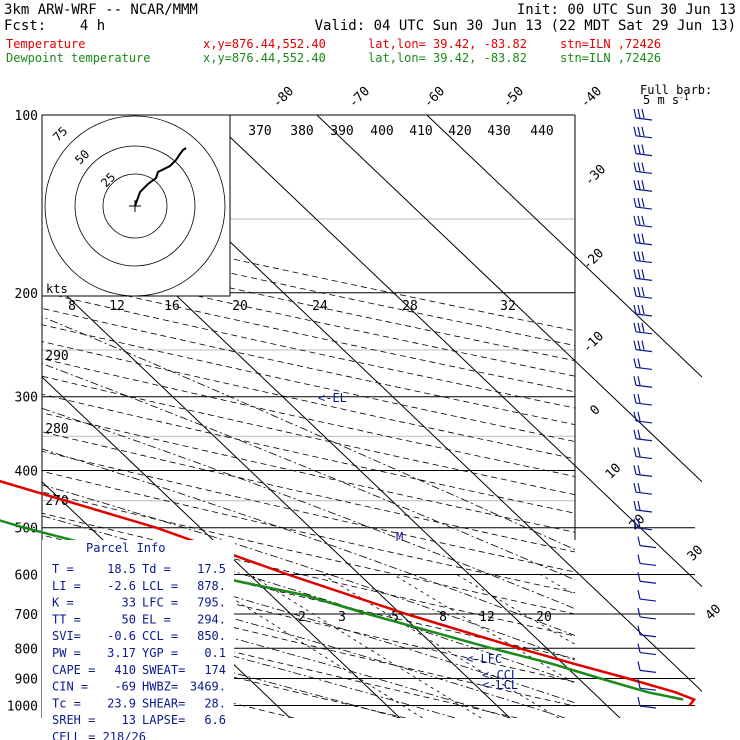 This screenshot has height=740, width=740. I want to click on wind-legend-line1: Full barb:, so click(676, 90).